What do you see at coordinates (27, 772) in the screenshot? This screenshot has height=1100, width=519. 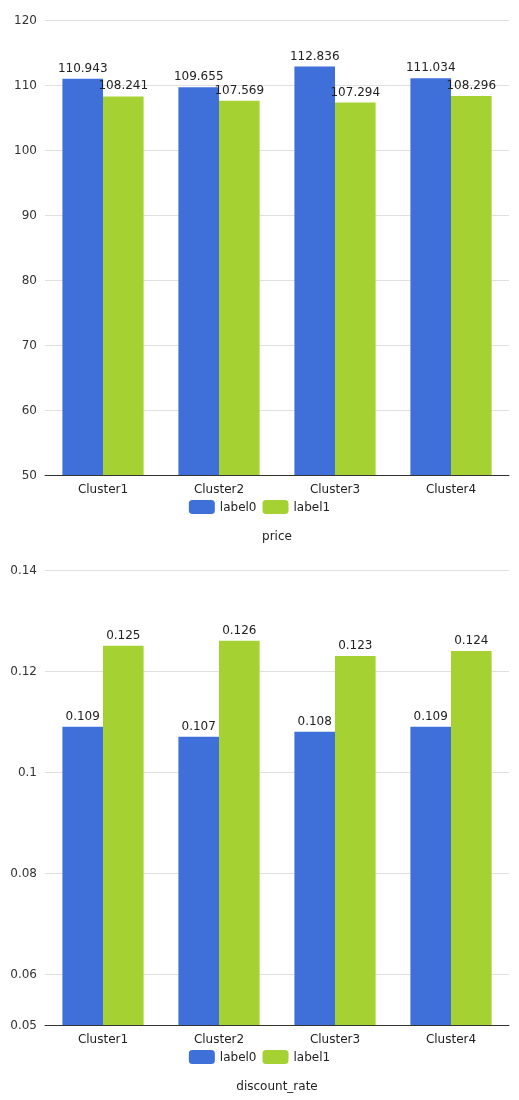 I see `y-tick-label: 0.1` at bounding box center [27, 772].